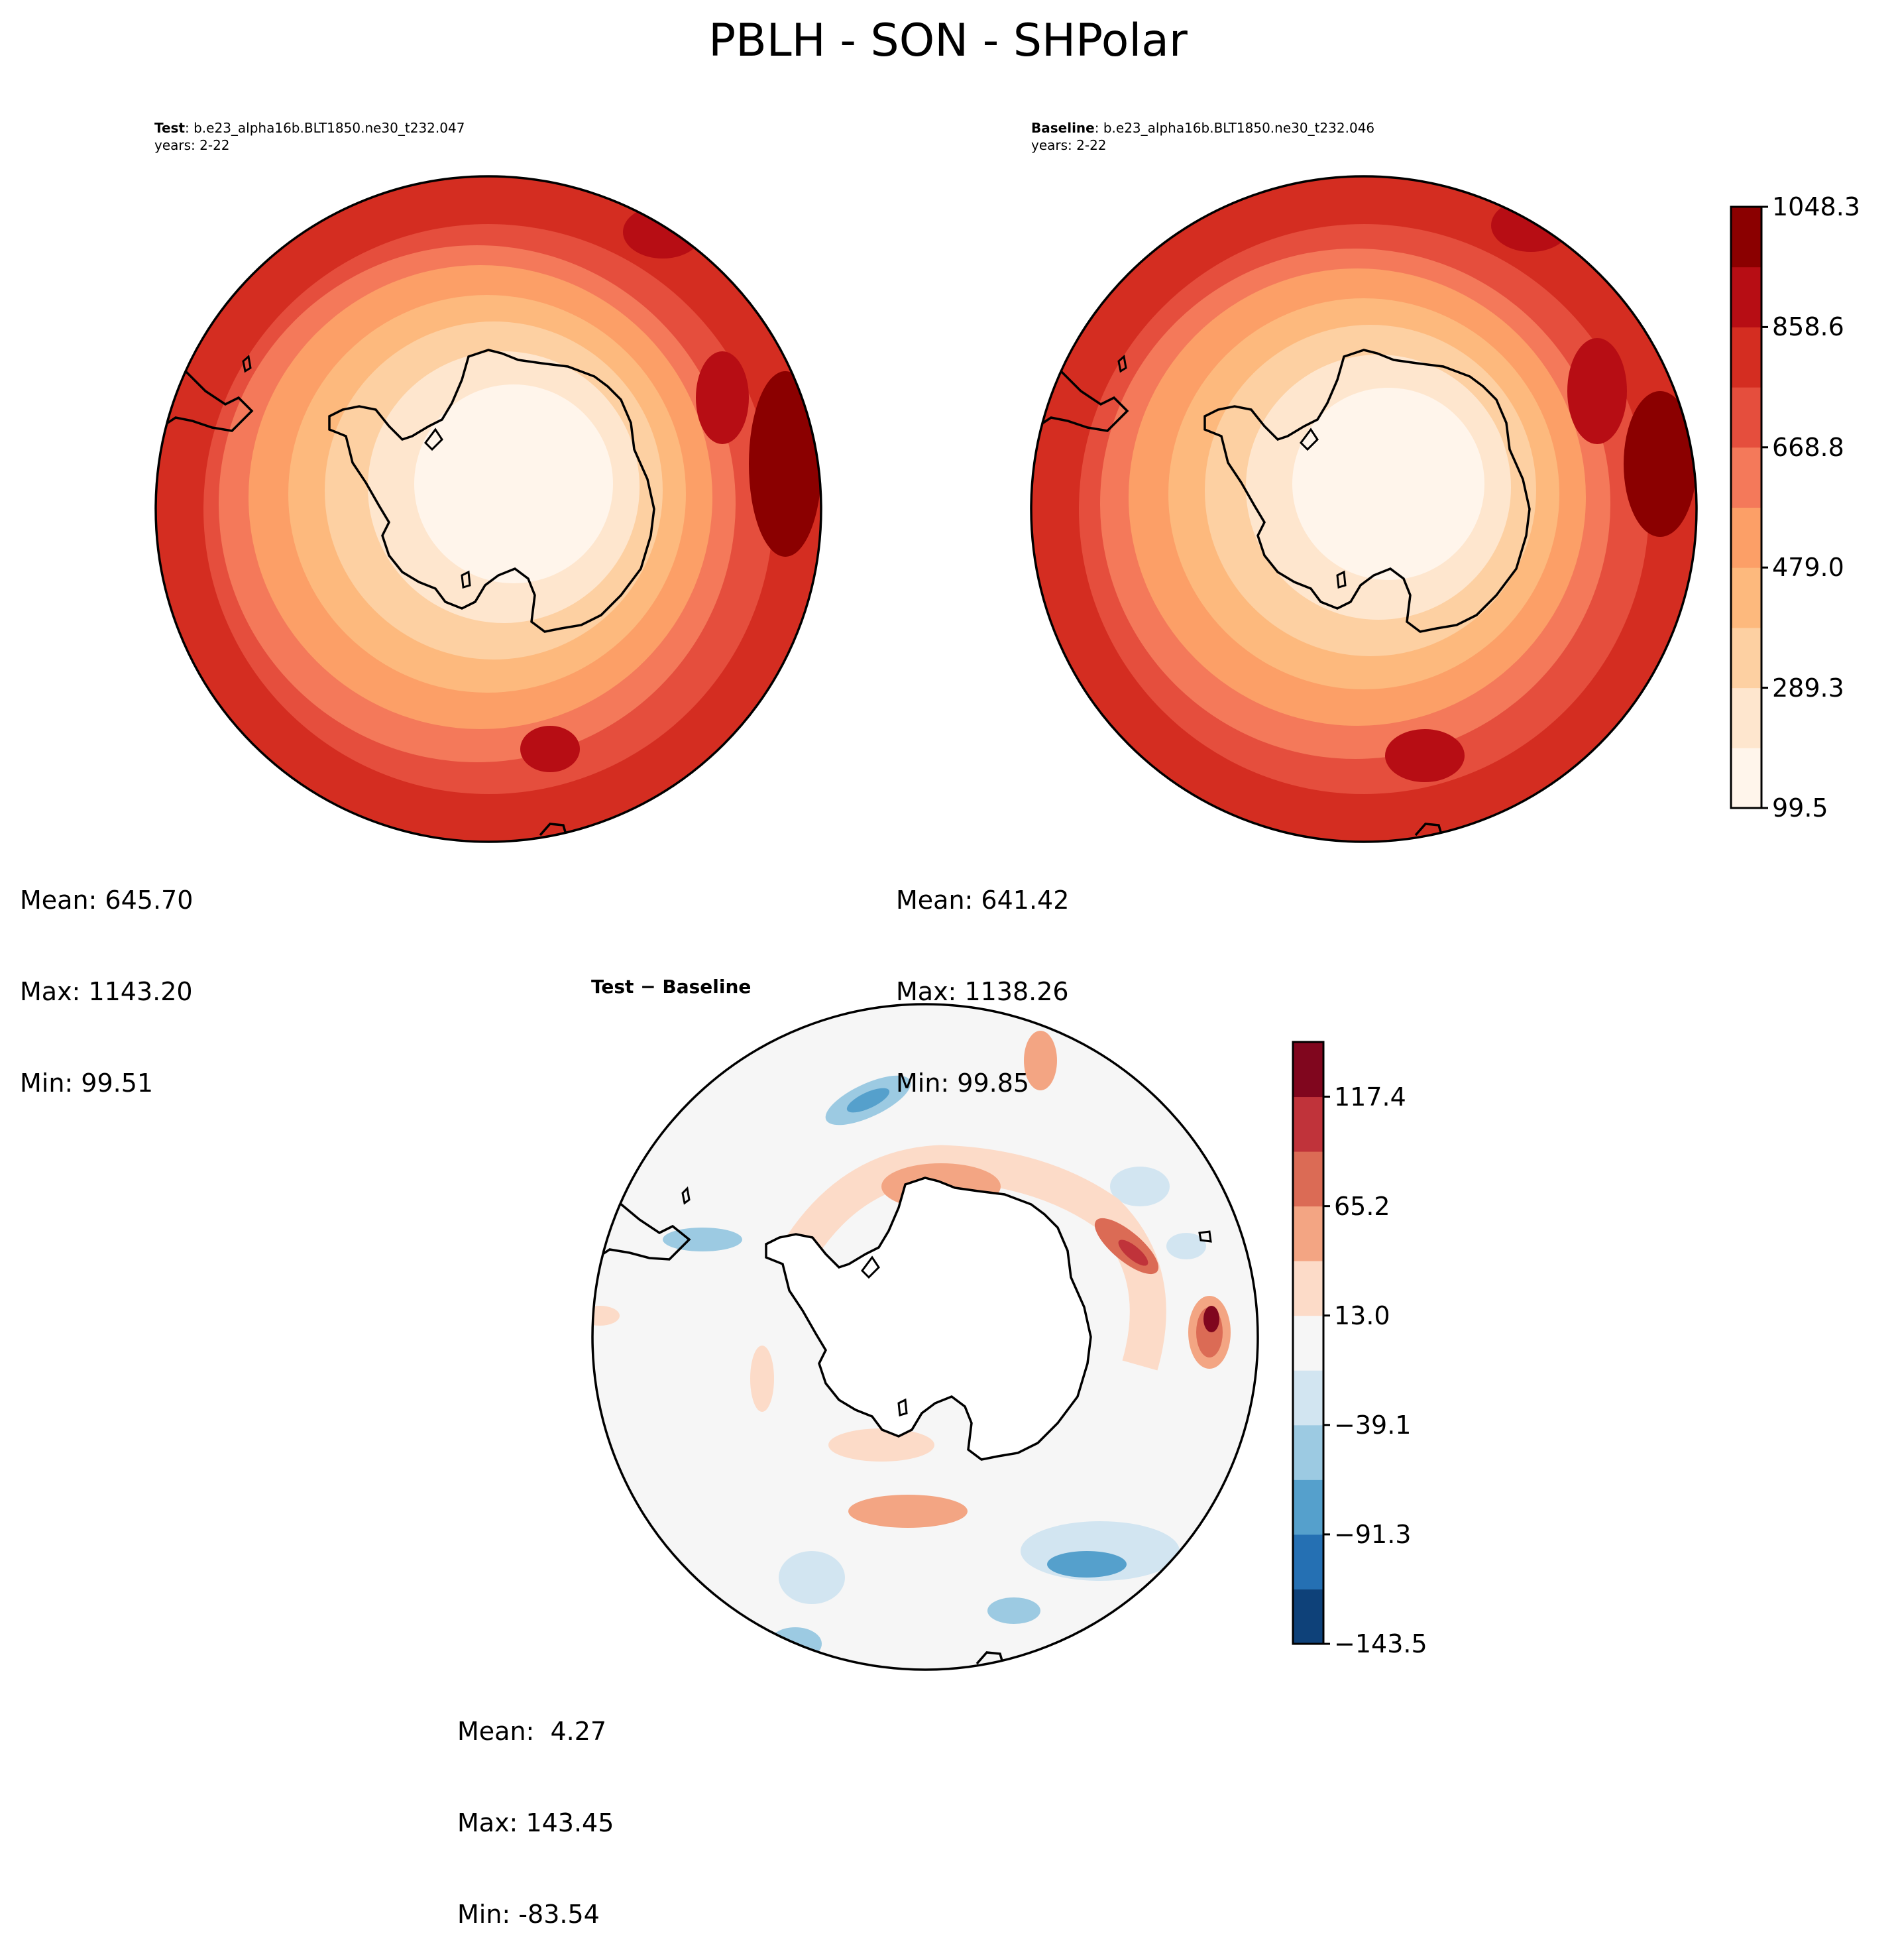  Describe the element at coordinates (1362, 1315) in the screenshot. I see `diff-colorbar-tick-label: 13.0` at that location.